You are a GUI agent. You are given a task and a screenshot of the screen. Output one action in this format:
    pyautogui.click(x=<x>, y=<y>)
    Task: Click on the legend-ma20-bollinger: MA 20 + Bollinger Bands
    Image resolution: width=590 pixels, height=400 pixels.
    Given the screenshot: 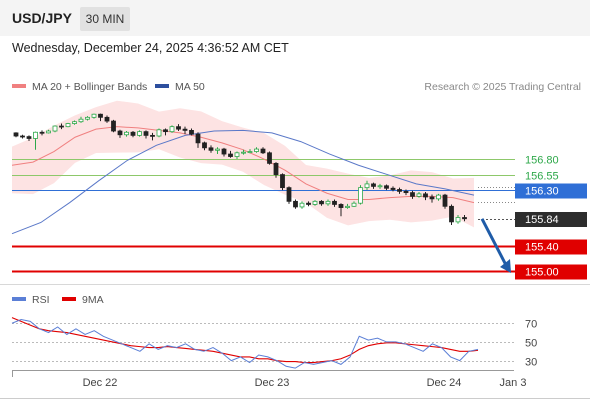 What is the action you would take?
    pyautogui.click(x=89, y=87)
    